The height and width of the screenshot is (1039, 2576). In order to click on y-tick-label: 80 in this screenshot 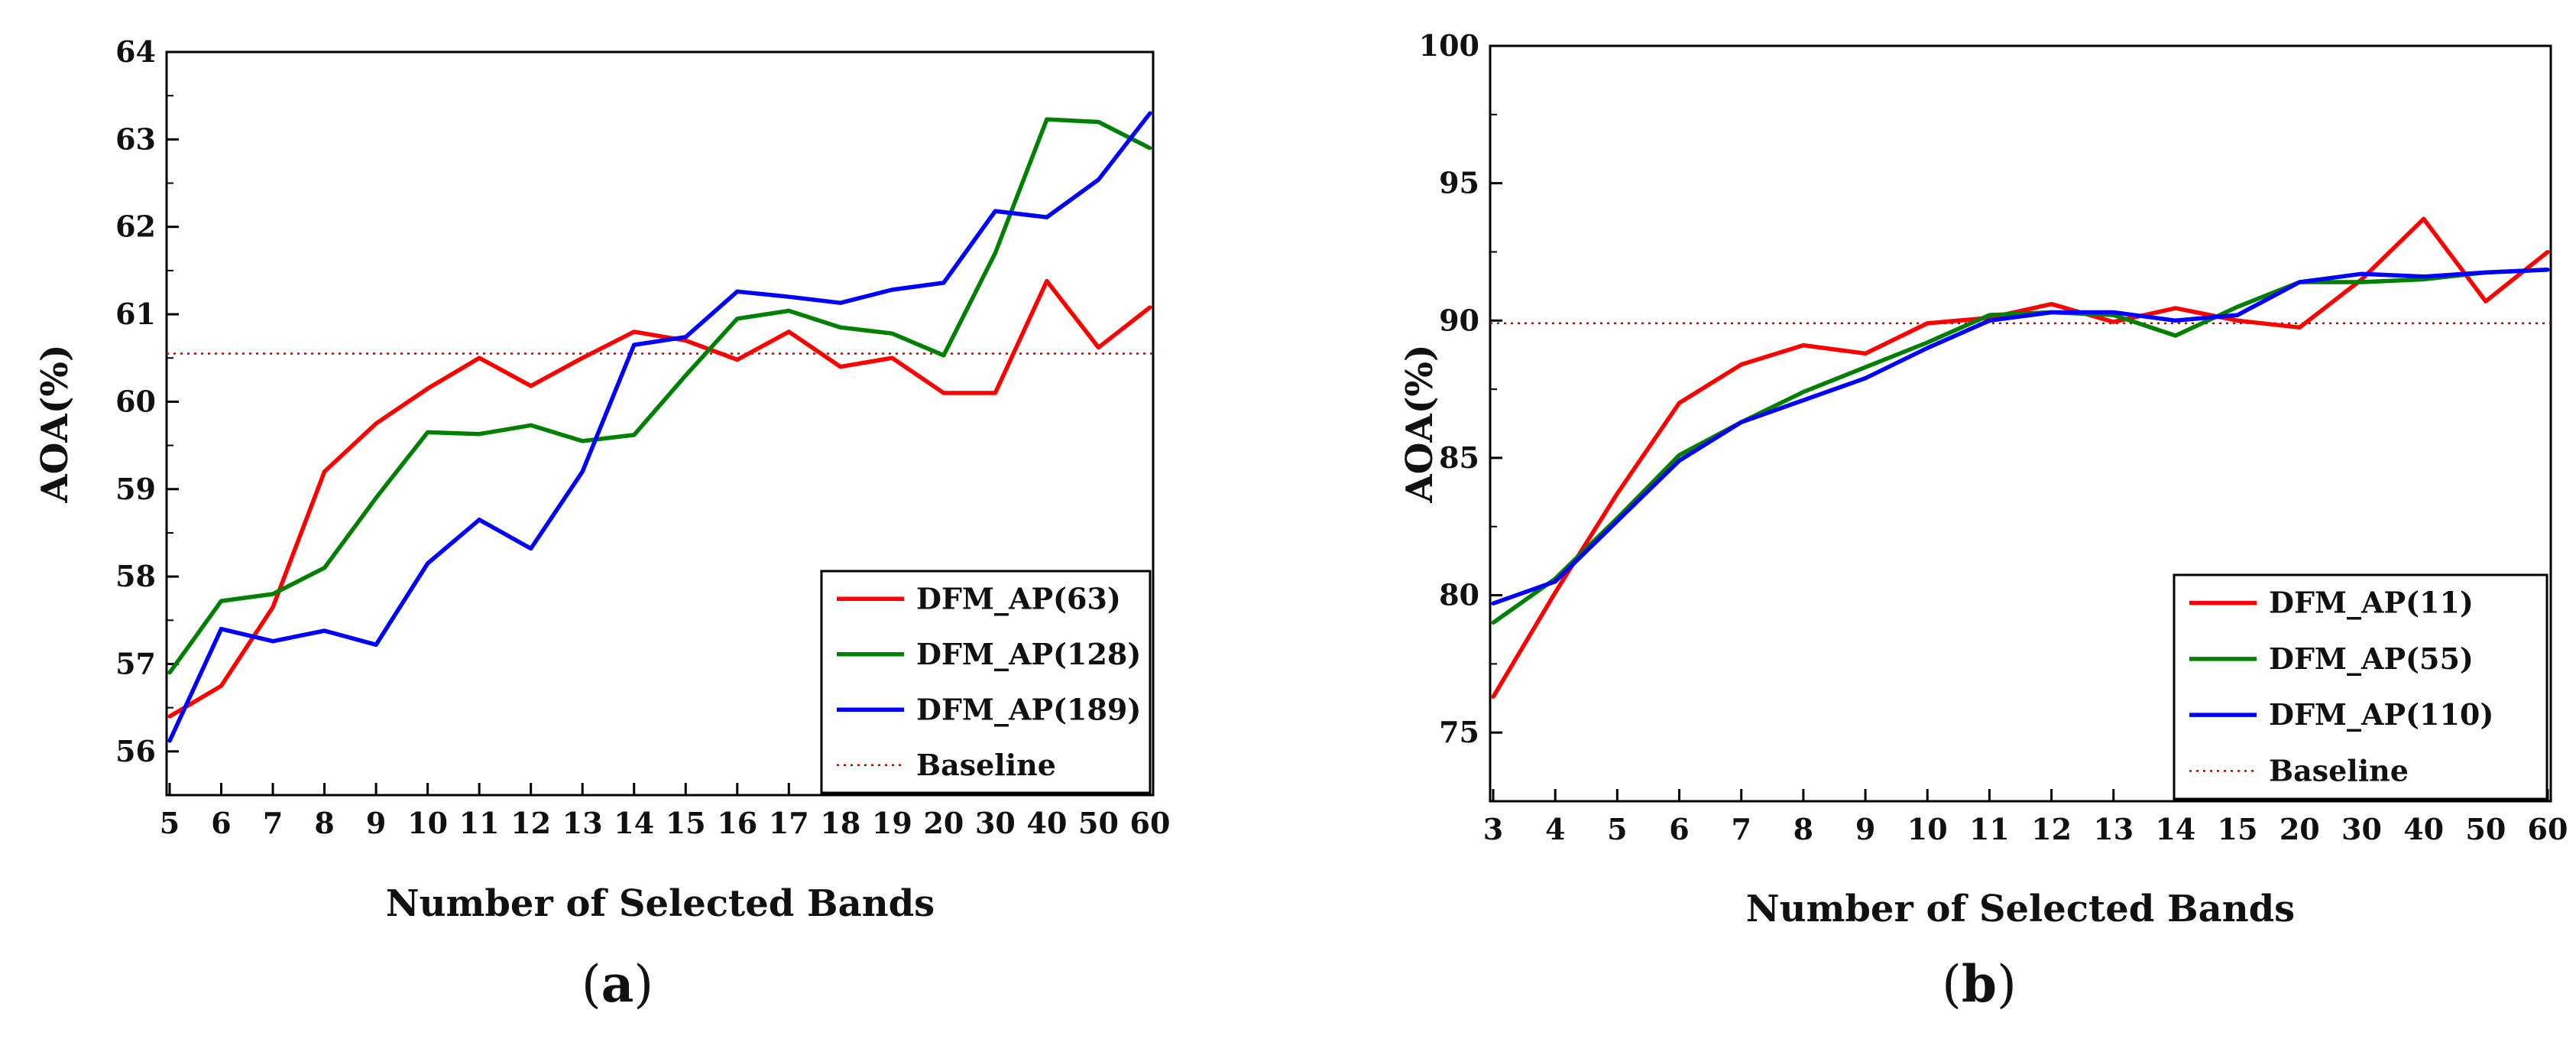, I will do `click(1459, 595)`.